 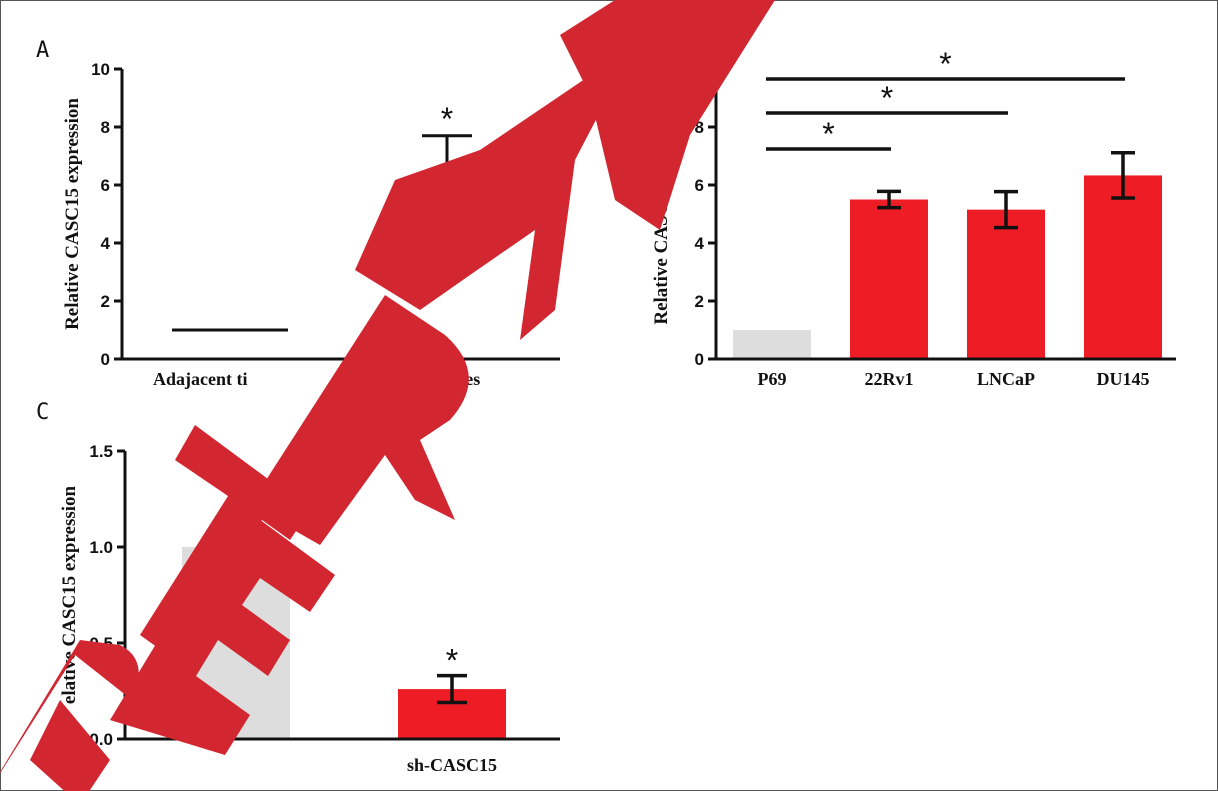 I want to click on significance-star-0: *, so click(x=828, y=134).